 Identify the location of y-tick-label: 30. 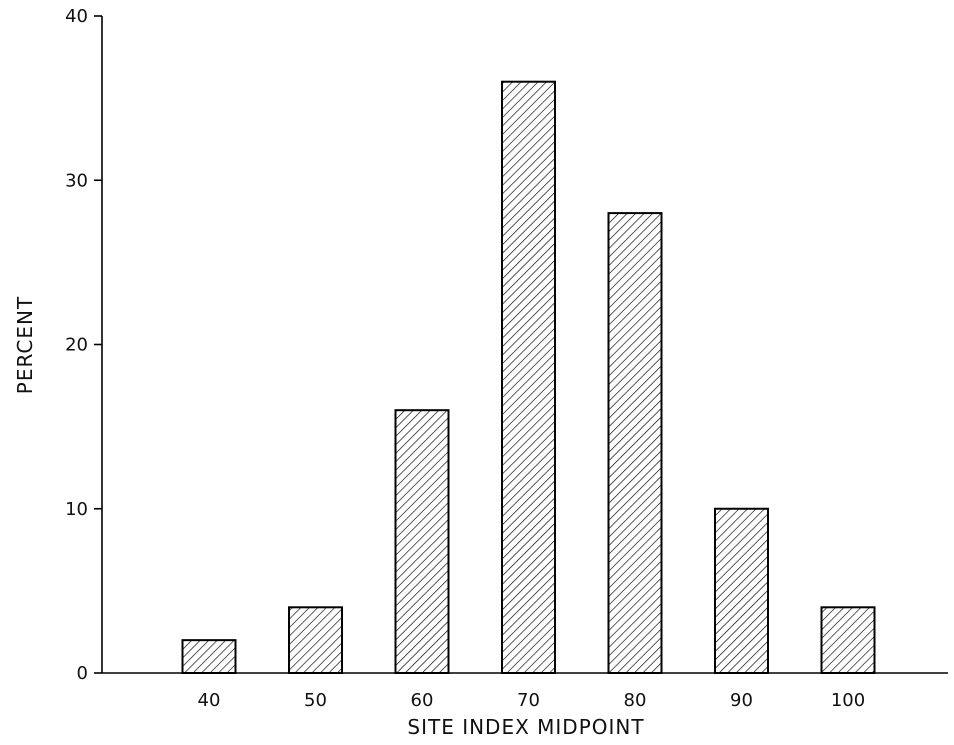
(76, 180).